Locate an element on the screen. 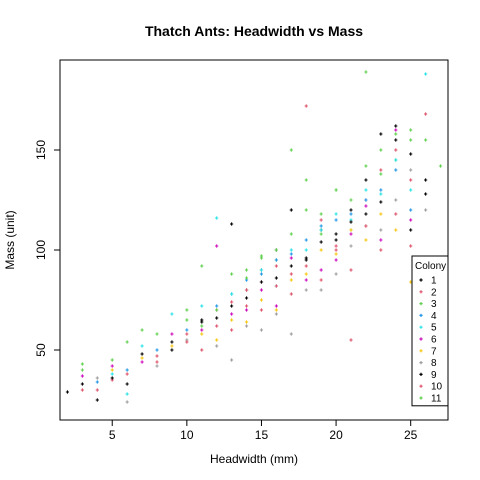 The width and height of the screenshot is (480, 480). legend-entry: 2 is located at coordinates (434, 292).